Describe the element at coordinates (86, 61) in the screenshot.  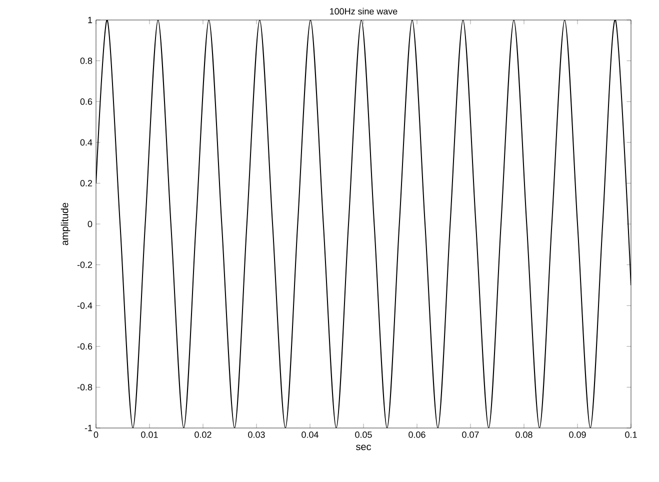
I see `y-tick-label: 0.8` at that location.